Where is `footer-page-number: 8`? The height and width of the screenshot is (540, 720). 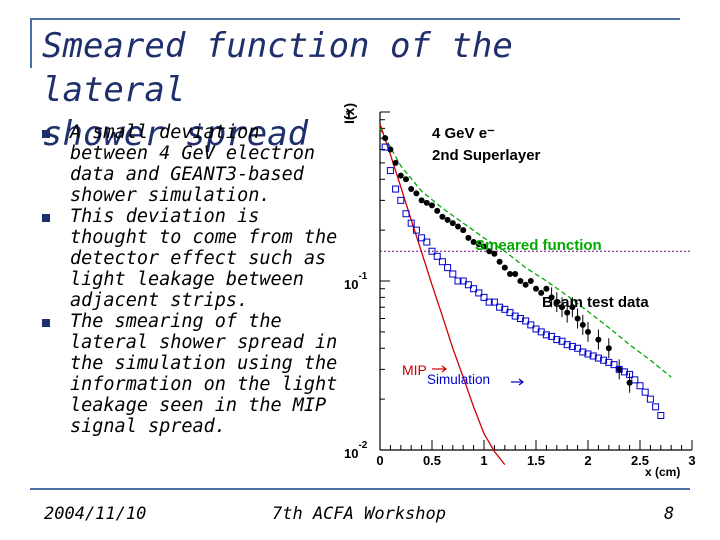
footer-page-number: 8 is located at coordinates (669, 514).